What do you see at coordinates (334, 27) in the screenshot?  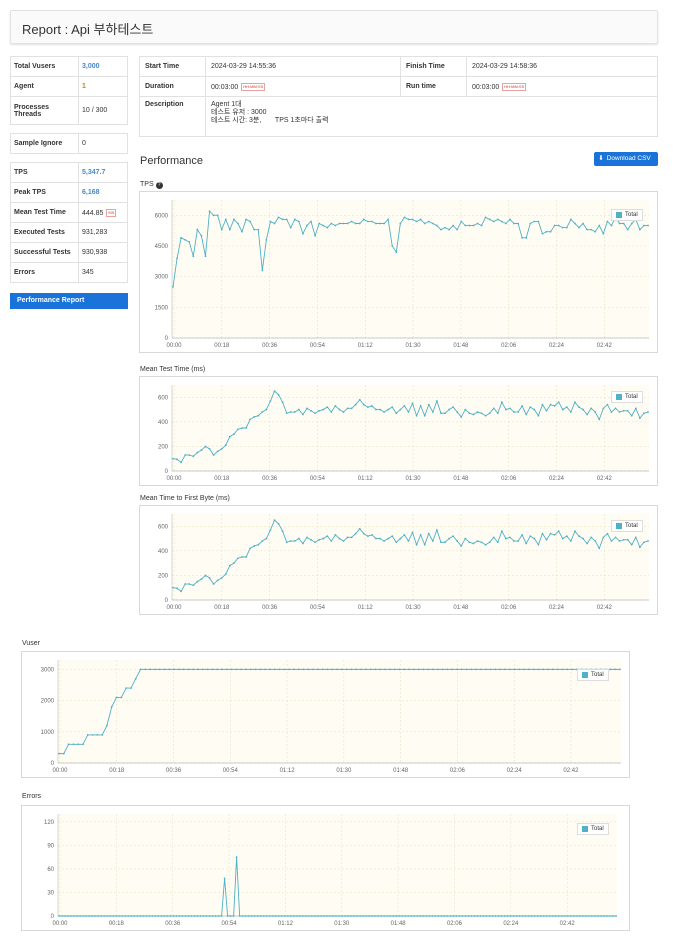 I see `report-header: Report : Api 부하테스트` at bounding box center [334, 27].